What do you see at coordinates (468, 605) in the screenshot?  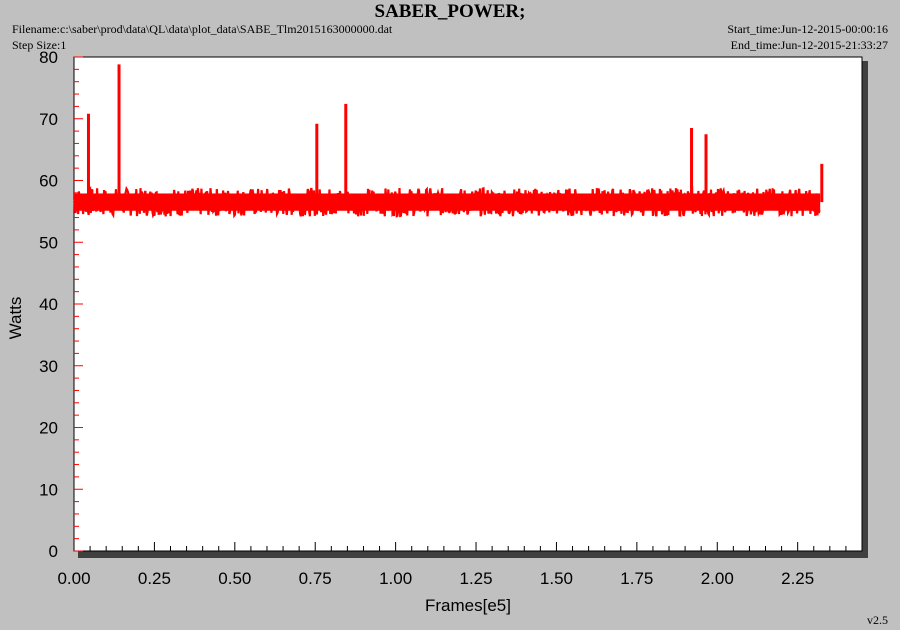 I see `x-axis-label: Frames[e5]` at bounding box center [468, 605].